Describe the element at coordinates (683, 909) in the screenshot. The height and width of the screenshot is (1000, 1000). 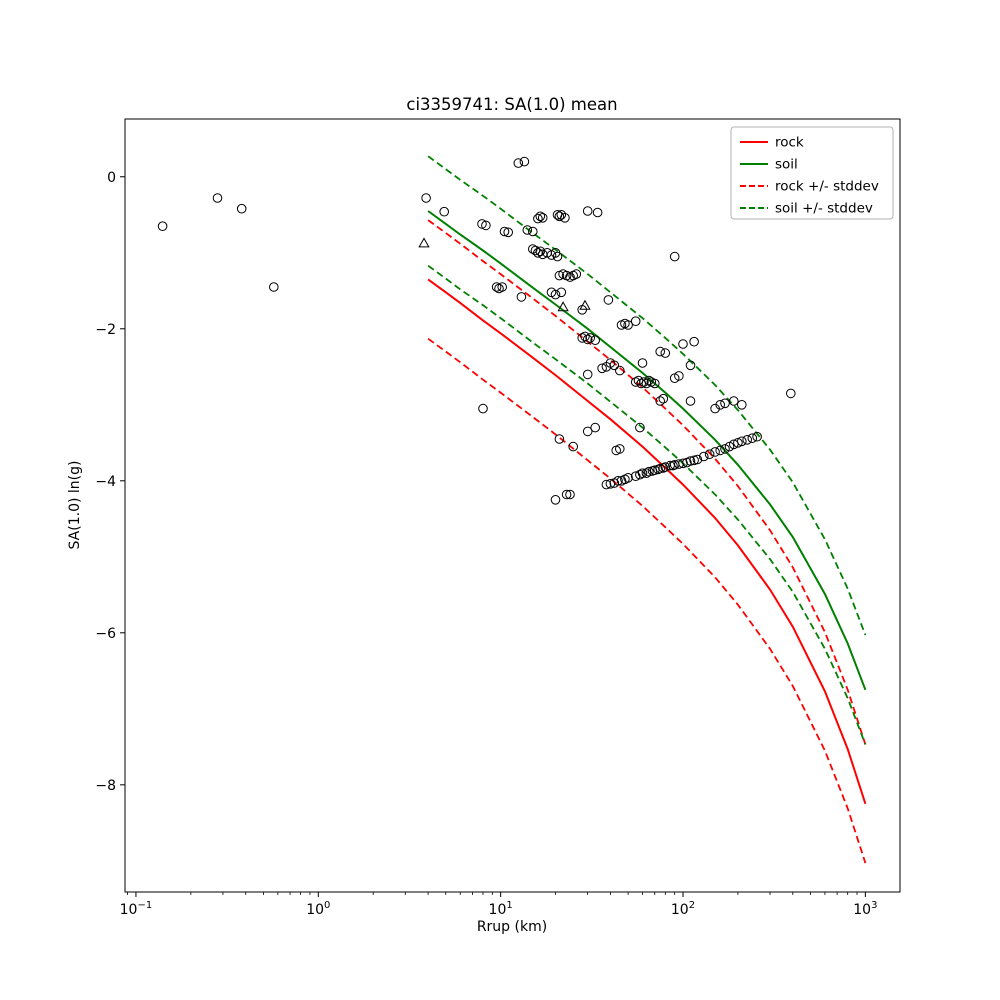
I see `x-tick-label: 10²` at that location.